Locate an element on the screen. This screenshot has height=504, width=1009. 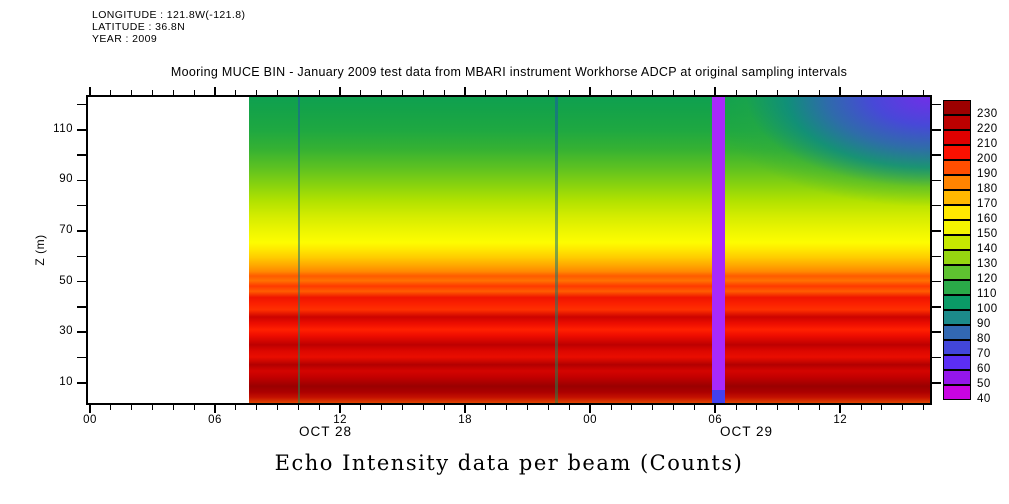
colorbar-label: 140 is located at coordinates (987, 249).